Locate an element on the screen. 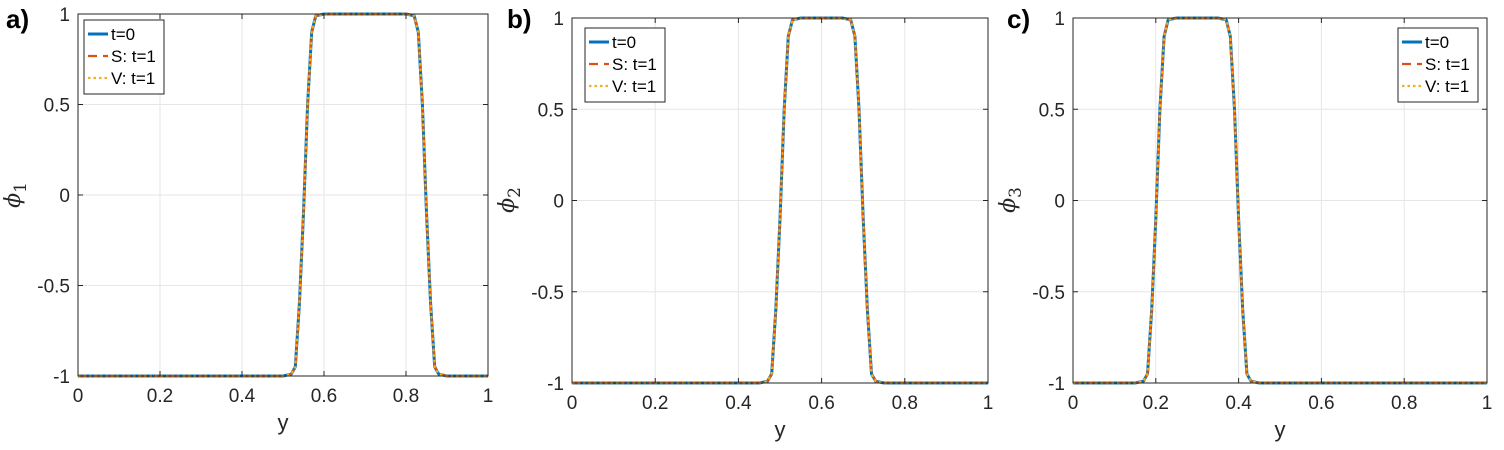 The width and height of the screenshot is (1504, 450). panel-label: b) is located at coordinates (519, 19).